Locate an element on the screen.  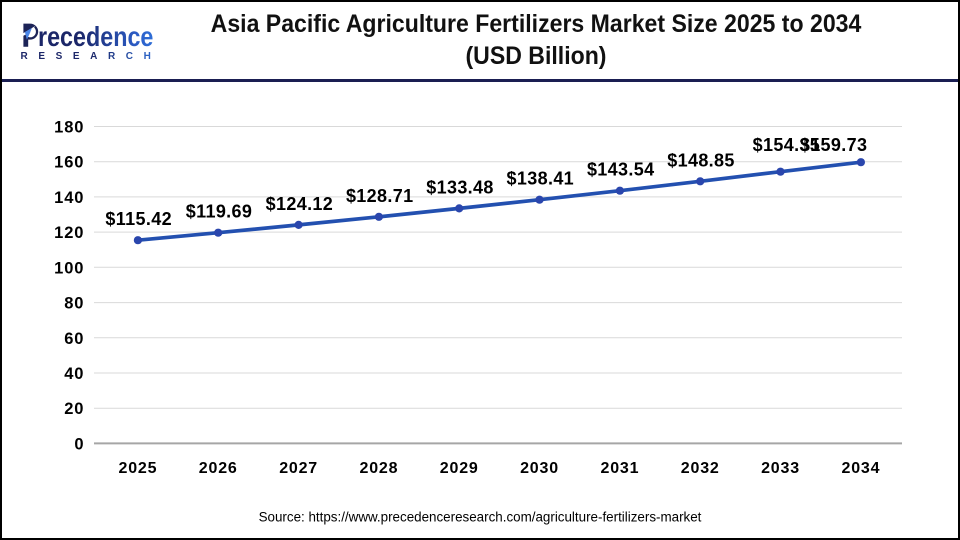
svg-text: 2033 is located at coordinates (780, 468).